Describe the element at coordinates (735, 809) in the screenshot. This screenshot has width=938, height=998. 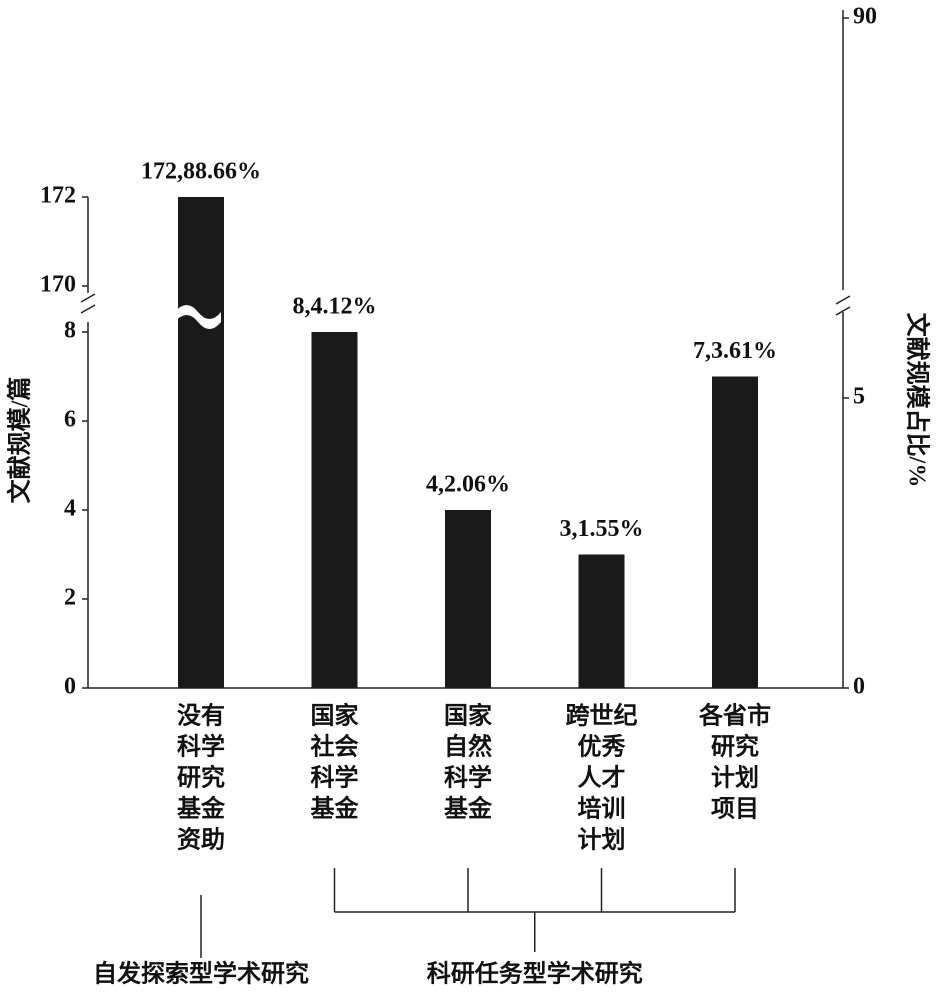
I see `x-tick-label: 项目` at that location.